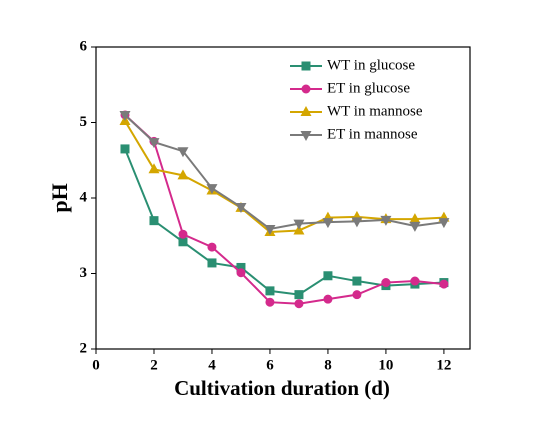  I want to click on x-tick-label: 6, so click(270, 365).